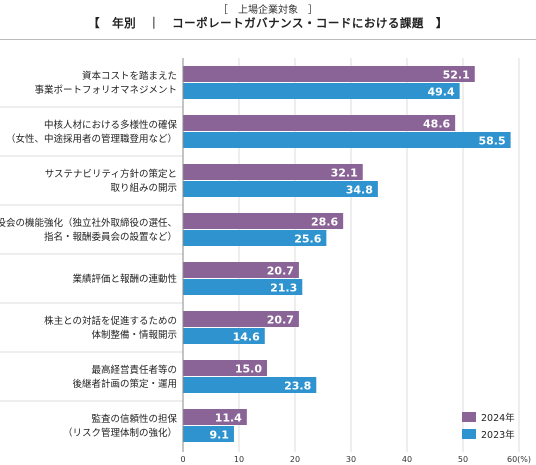 Image resolution: width=536 pixels, height=465 pixels. Describe the element at coordinates (134, 335) in the screenshot. I see `category-label: 体制整備・情報開示` at that location.